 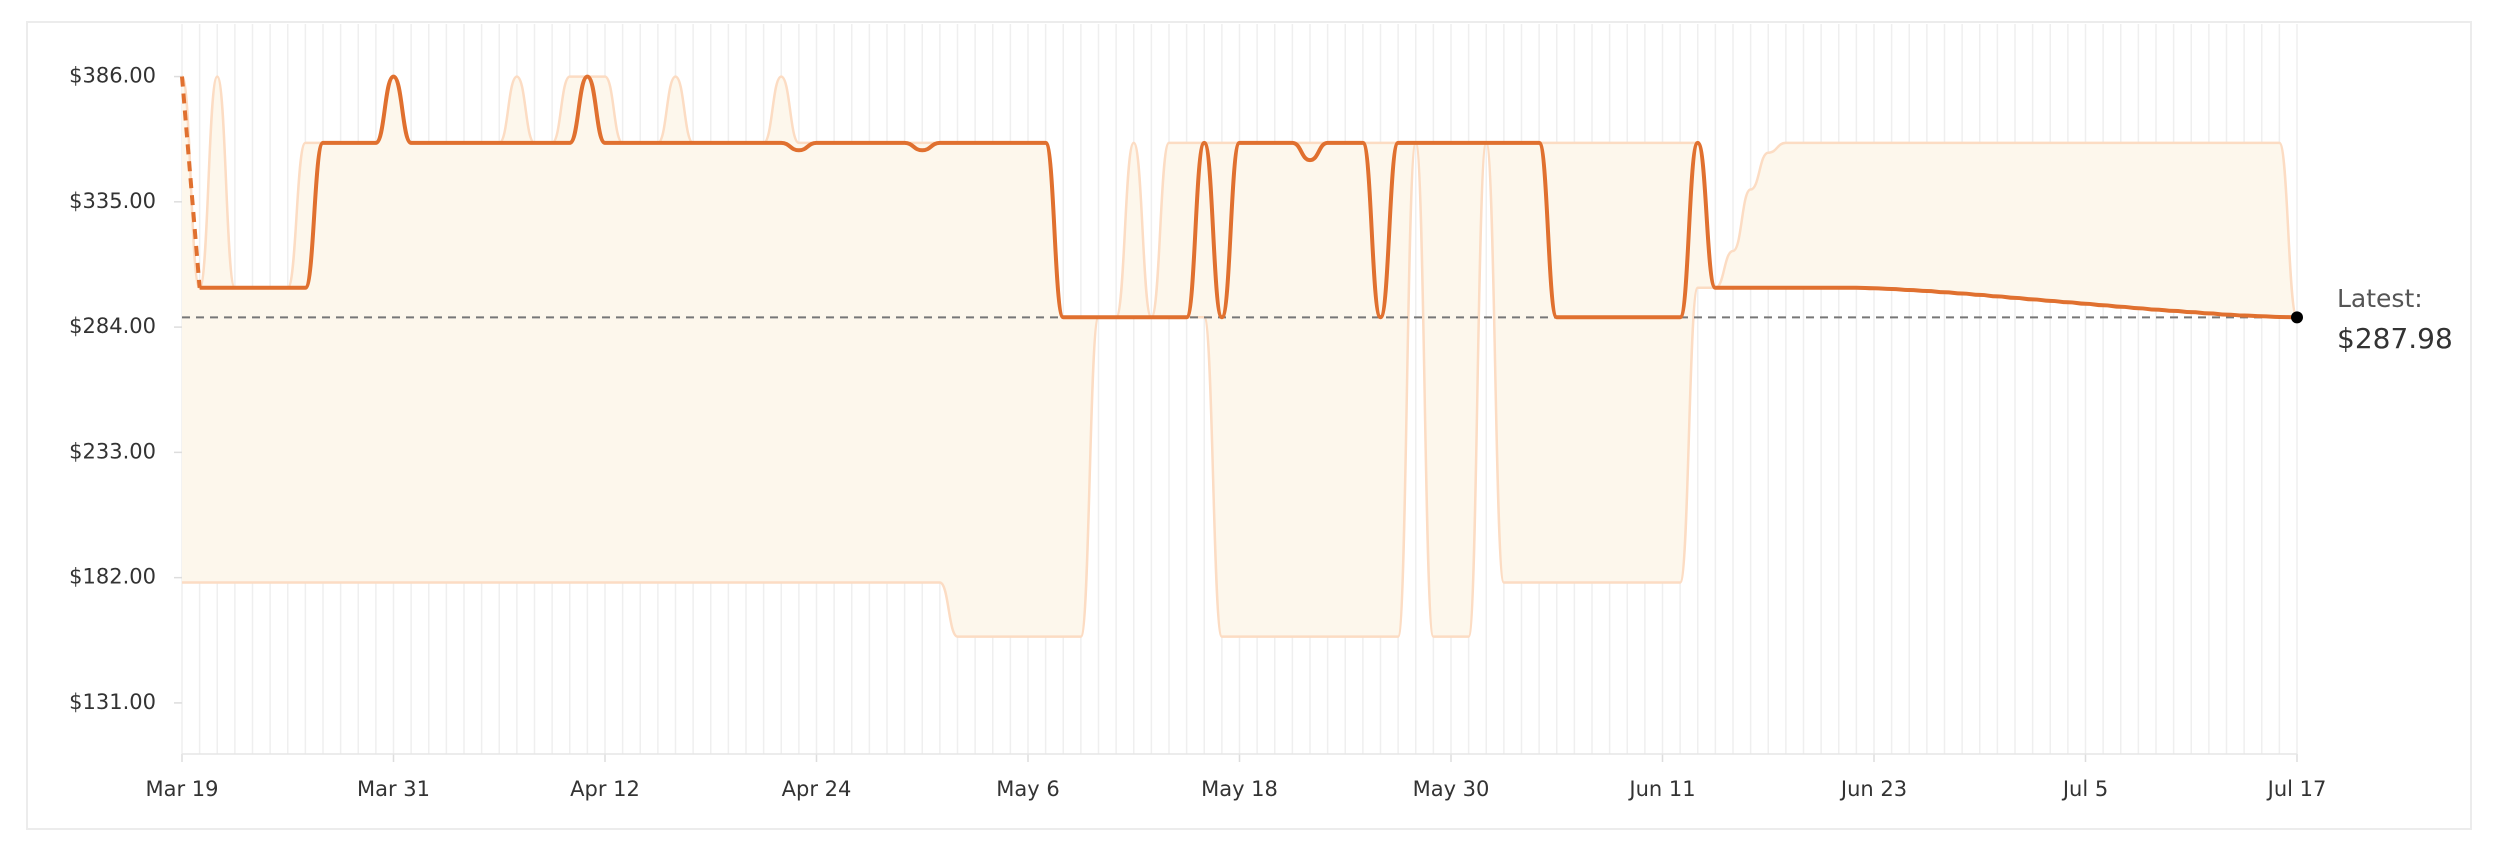 I want to click on x-tick-label: May 30, so click(x=1451, y=789).